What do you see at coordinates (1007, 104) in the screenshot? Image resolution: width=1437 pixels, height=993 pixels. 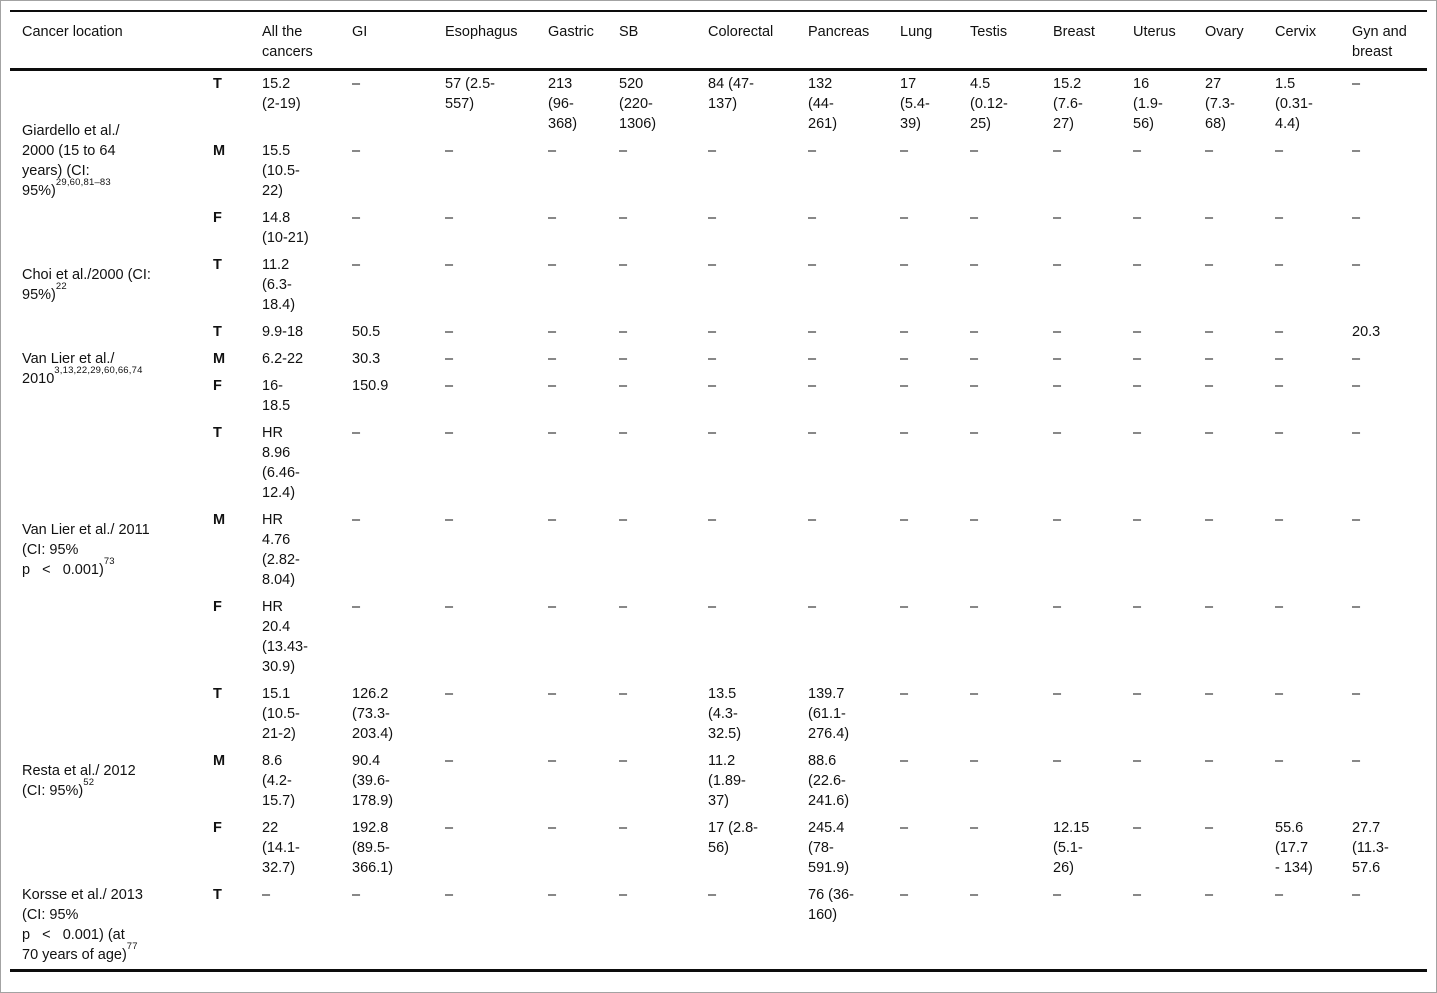 I see `value-cell: 4.5 (0.12-25)` at bounding box center [1007, 104].